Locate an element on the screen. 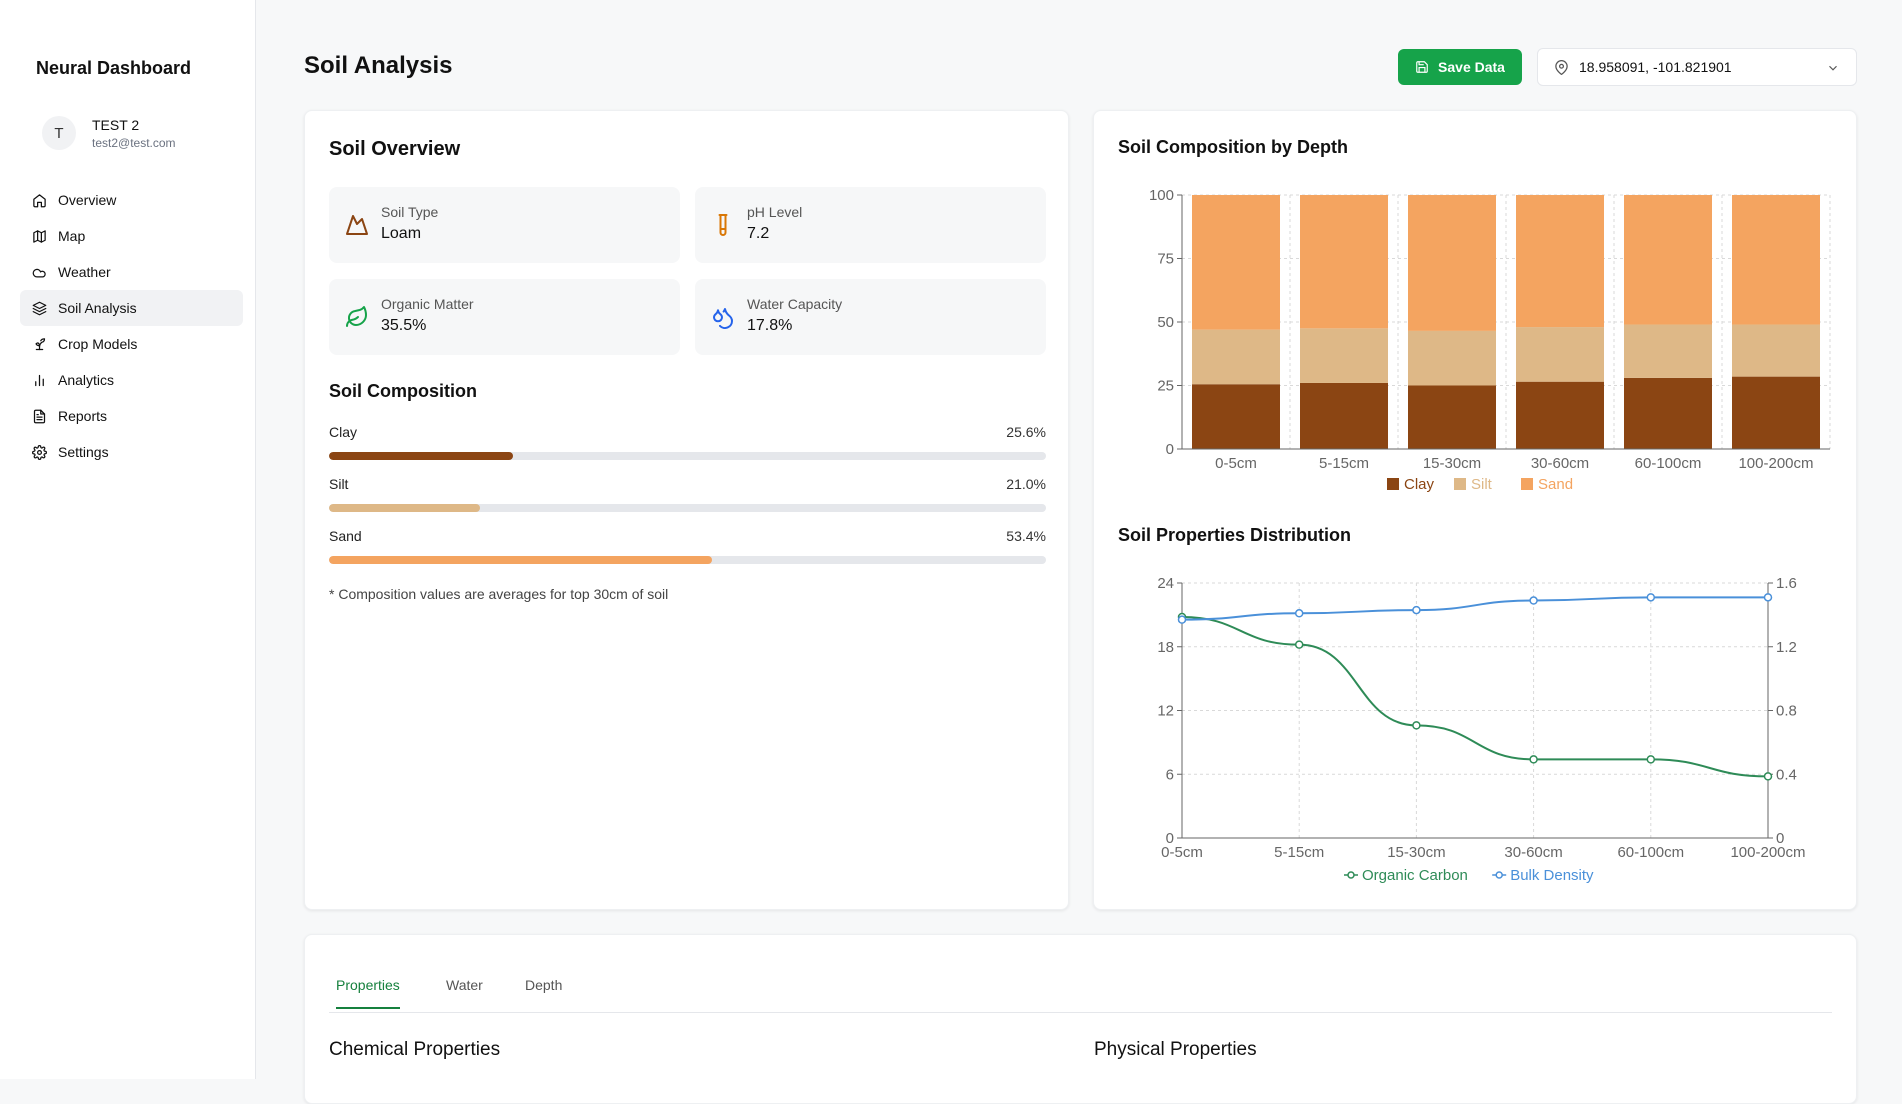 The image size is (1902, 1104). sidebar-item-label: Overview is located at coordinates (87, 200).